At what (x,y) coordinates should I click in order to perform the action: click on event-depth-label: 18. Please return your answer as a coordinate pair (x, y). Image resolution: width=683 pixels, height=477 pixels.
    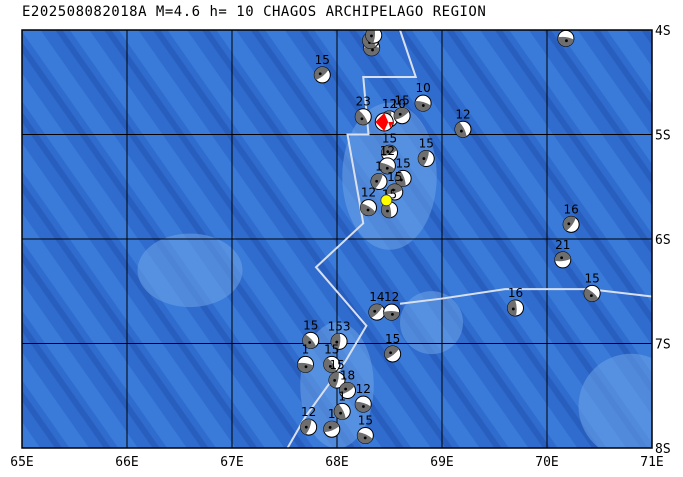
    Looking at the image, I should click on (347, 376).